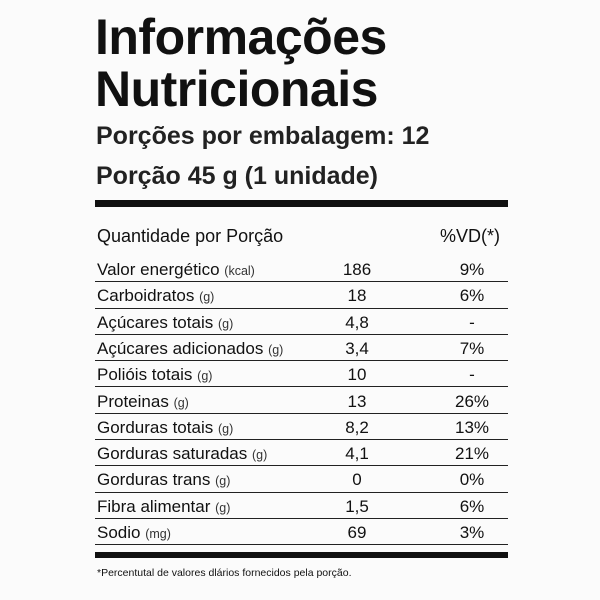 The height and width of the screenshot is (600, 600). What do you see at coordinates (301, 427) in the screenshot?
I see `table-row: Gorduras totais (g) 8,2 13%` at bounding box center [301, 427].